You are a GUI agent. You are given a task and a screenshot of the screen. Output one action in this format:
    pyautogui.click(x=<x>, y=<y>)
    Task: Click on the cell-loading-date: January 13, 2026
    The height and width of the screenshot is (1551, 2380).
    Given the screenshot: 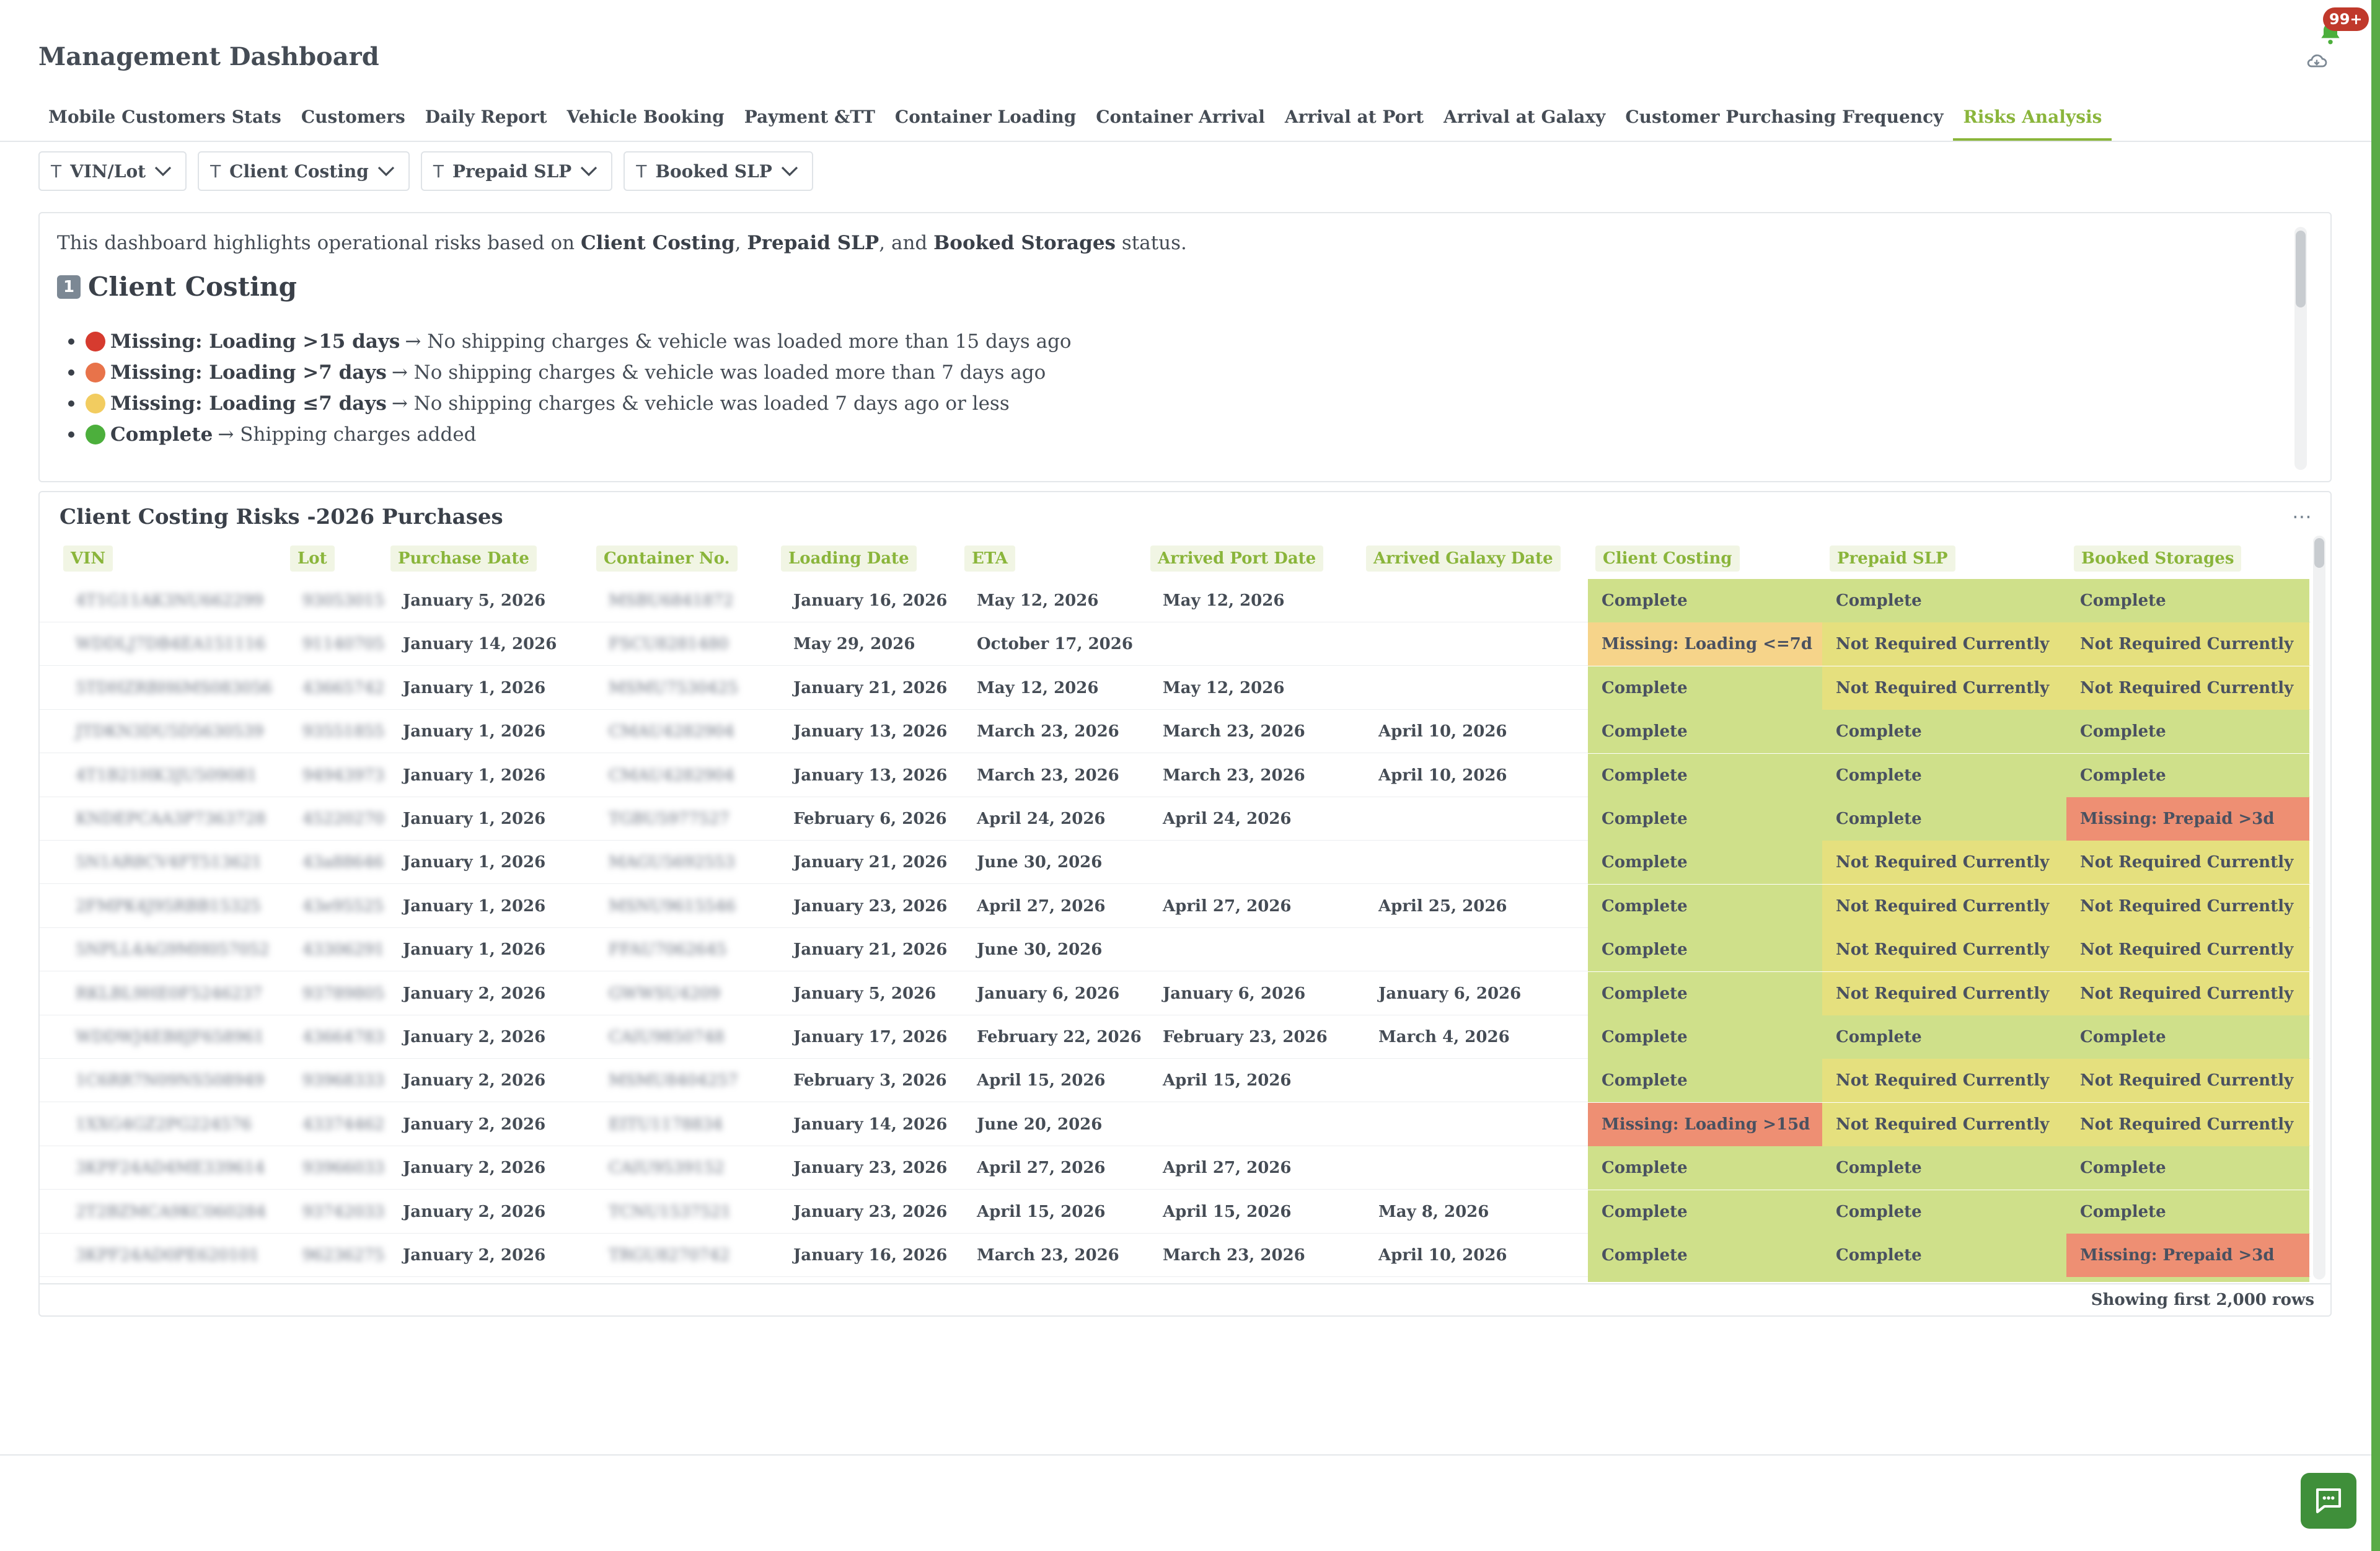 What is the action you would take?
    pyautogui.click(x=870, y=775)
    